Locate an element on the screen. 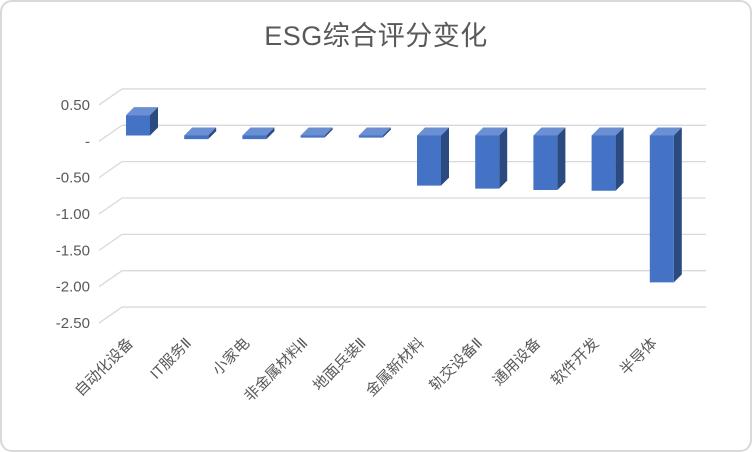 This screenshot has width=752, height=452. category-label: 地面兵装Ⅱ is located at coordinates (340, 365).